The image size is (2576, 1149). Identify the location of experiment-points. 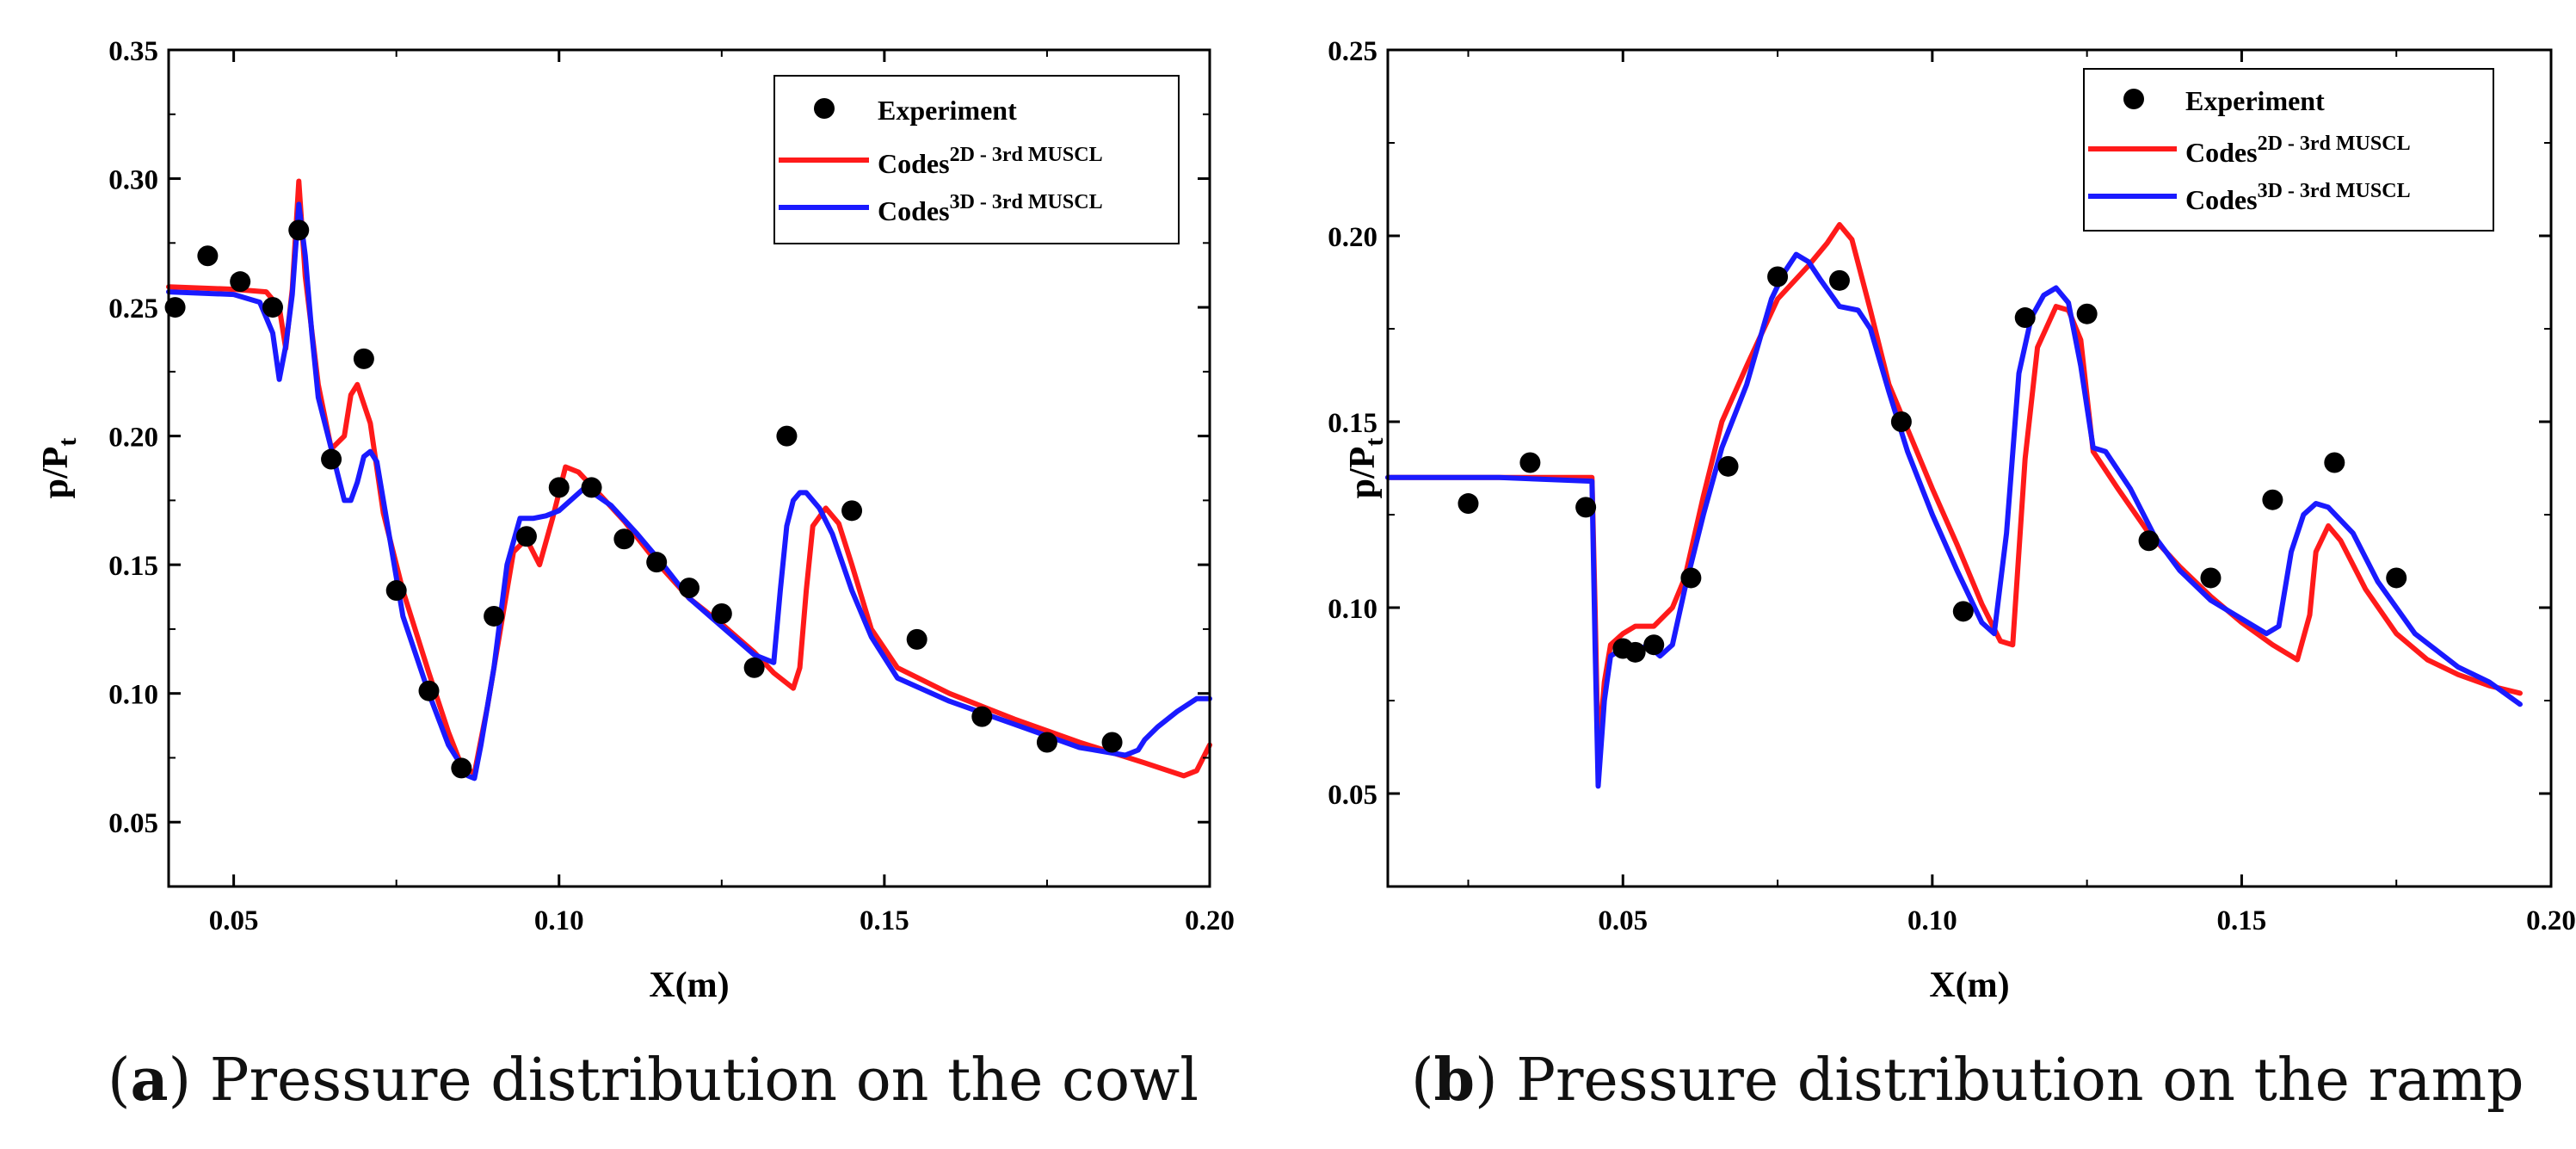
(1932, 464).